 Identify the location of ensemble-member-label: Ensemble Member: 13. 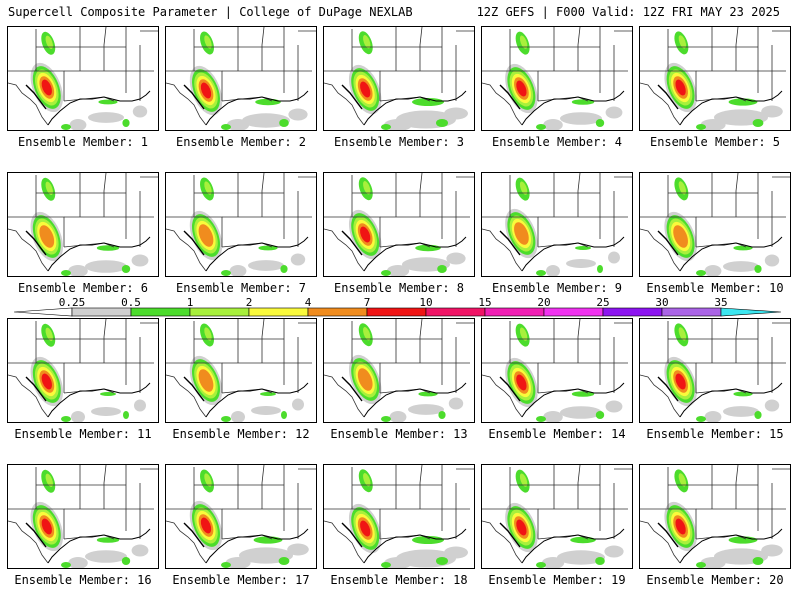
(399, 434).